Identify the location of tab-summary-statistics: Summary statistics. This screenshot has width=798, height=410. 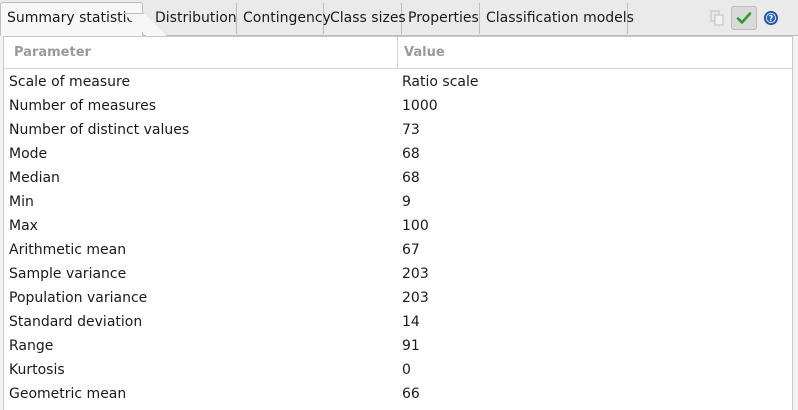
(71, 19).